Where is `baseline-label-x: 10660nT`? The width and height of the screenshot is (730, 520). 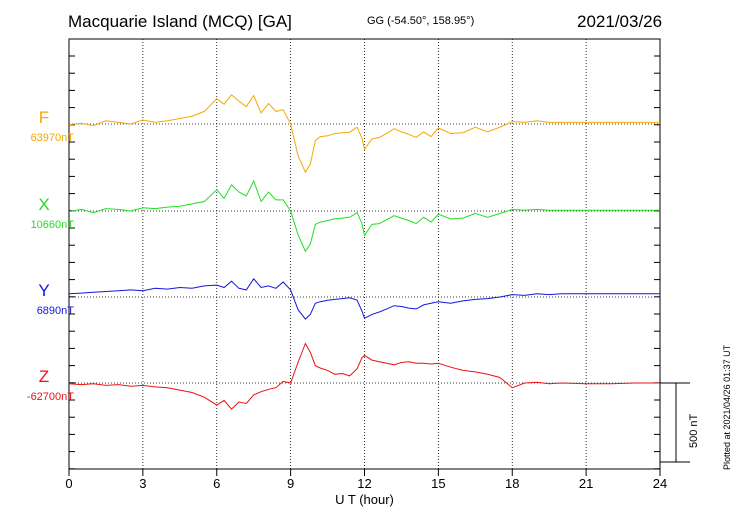 baseline-label-x: 10660nT is located at coordinates (52, 225).